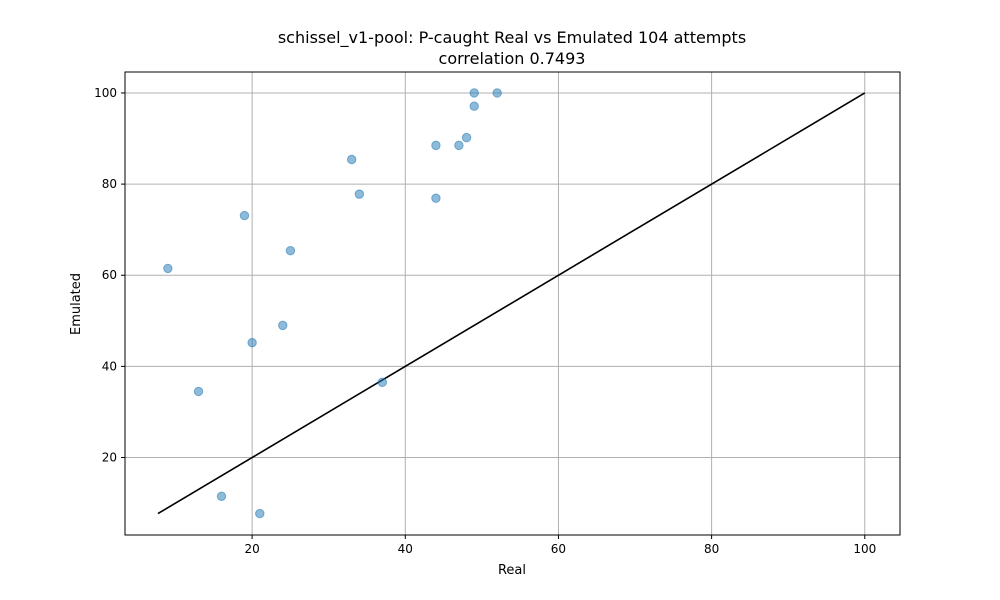  What do you see at coordinates (105, 93) in the screenshot?
I see `y-tick-label: 100` at bounding box center [105, 93].